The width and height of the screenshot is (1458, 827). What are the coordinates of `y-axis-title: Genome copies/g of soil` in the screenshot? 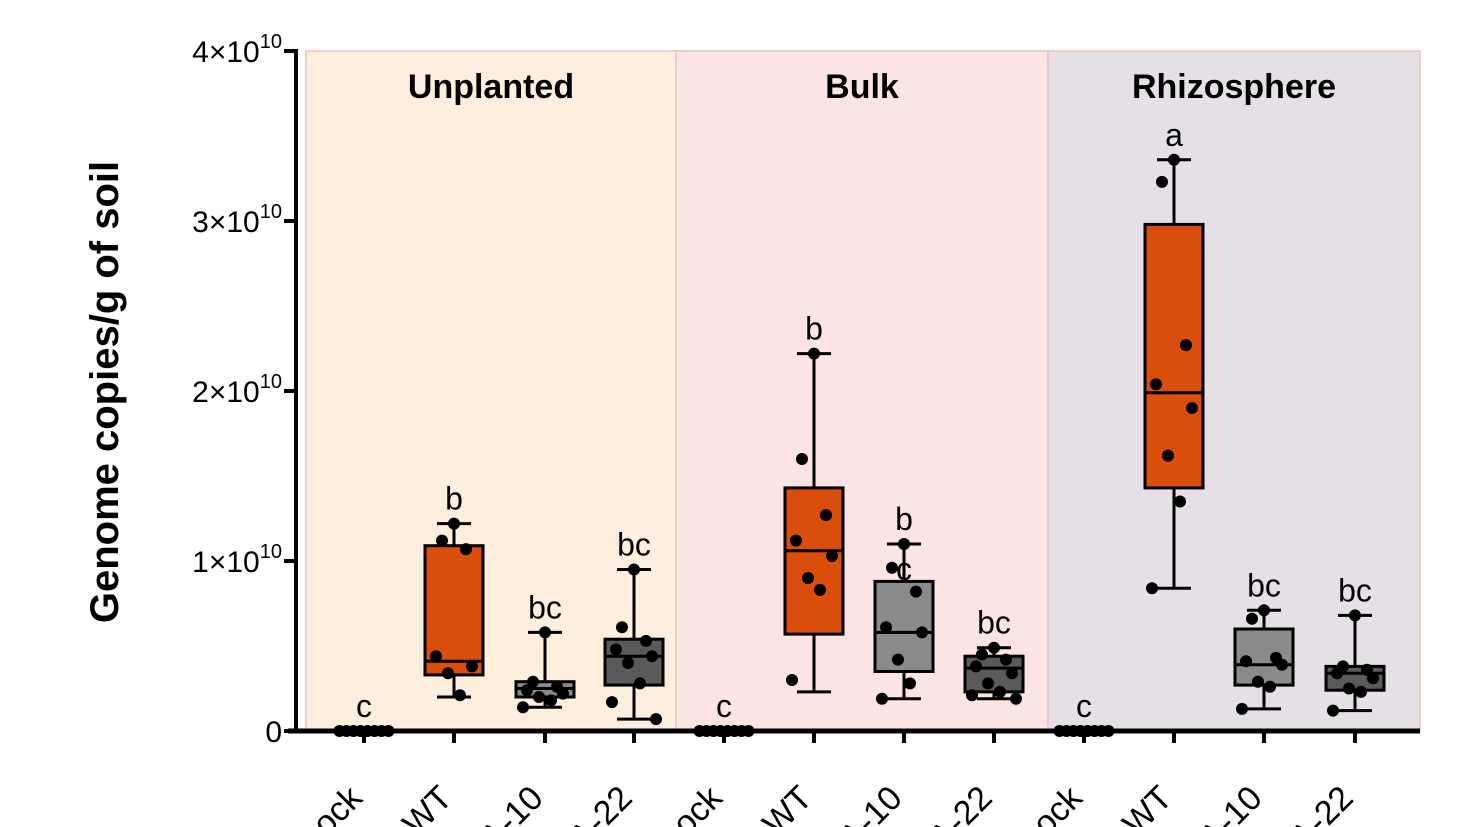 It's located at (105, 392).